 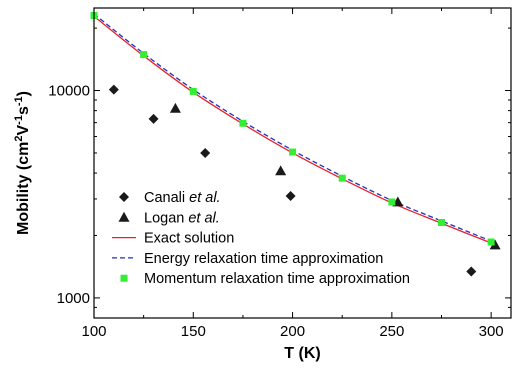 I want to click on legend-label-energy-relaxation-time-approximation: Energy relaxation time approximation, so click(x=263, y=259).